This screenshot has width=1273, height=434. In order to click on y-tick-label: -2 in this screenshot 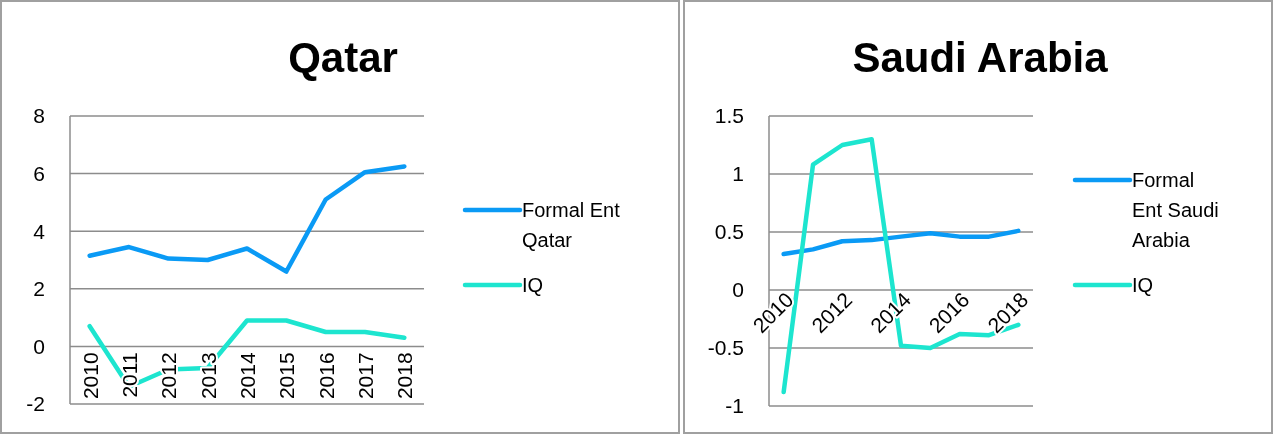, I will do `click(35, 404)`.